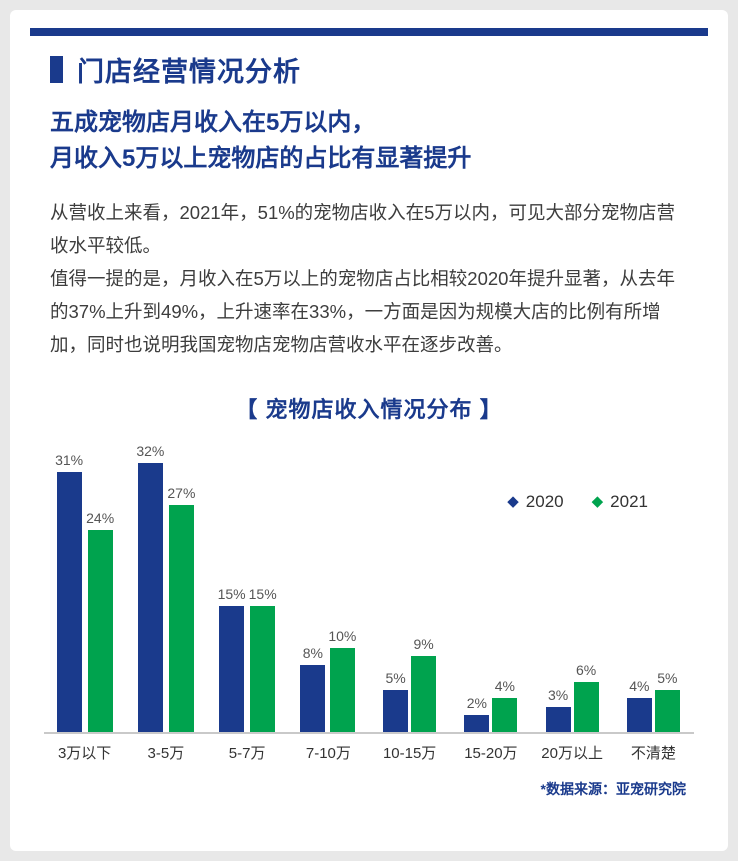  What do you see at coordinates (409, 684) in the screenshot?
I see `bar-group: 5% 9%` at bounding box center [409, 684].